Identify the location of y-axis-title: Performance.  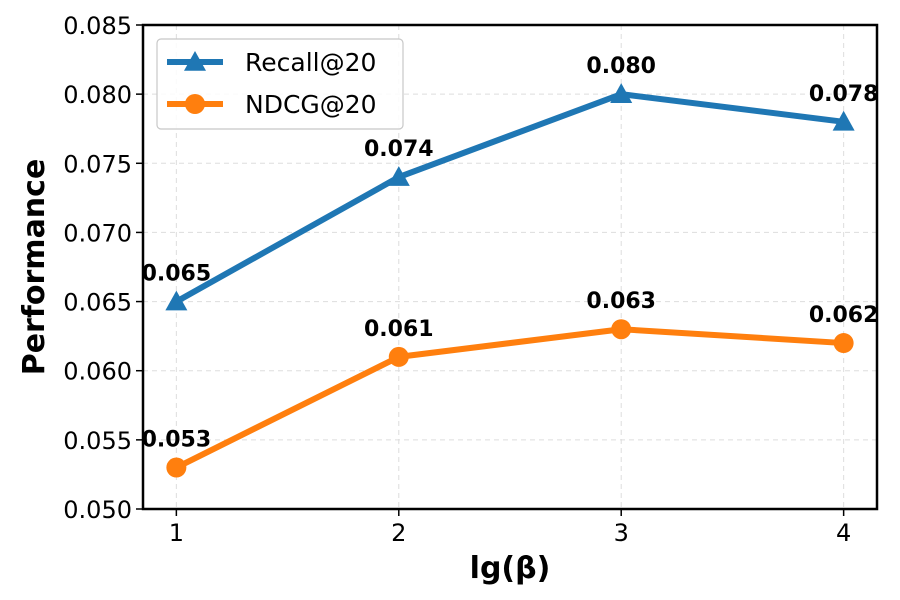
(34, 267).